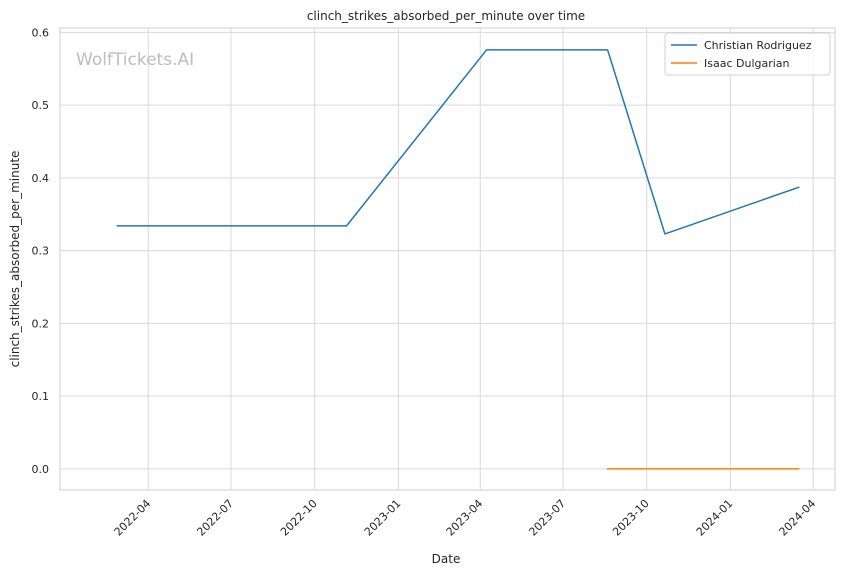 This screenshot has width=847, height=575. What do you see at coordinates (15, 259) in the screenshot?
I see `y-axis-label: clinch_strikes_absorbed_per_minute` at bounding box center [15, 259].